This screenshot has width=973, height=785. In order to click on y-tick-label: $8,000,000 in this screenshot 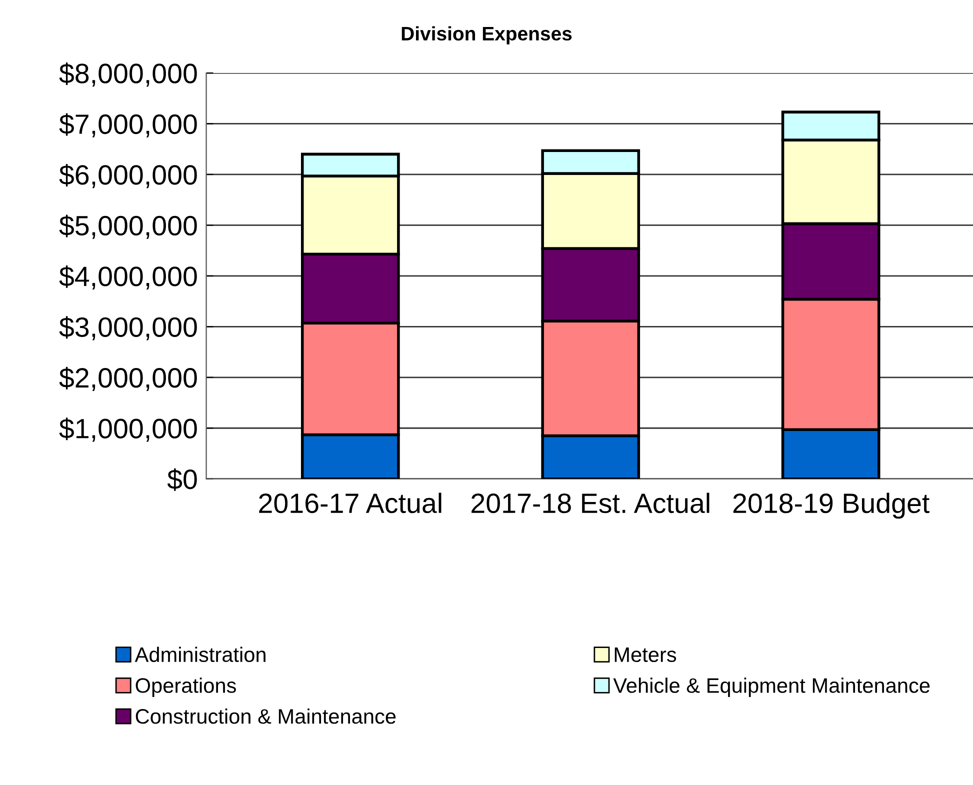, I will do `click(128, 74)`.